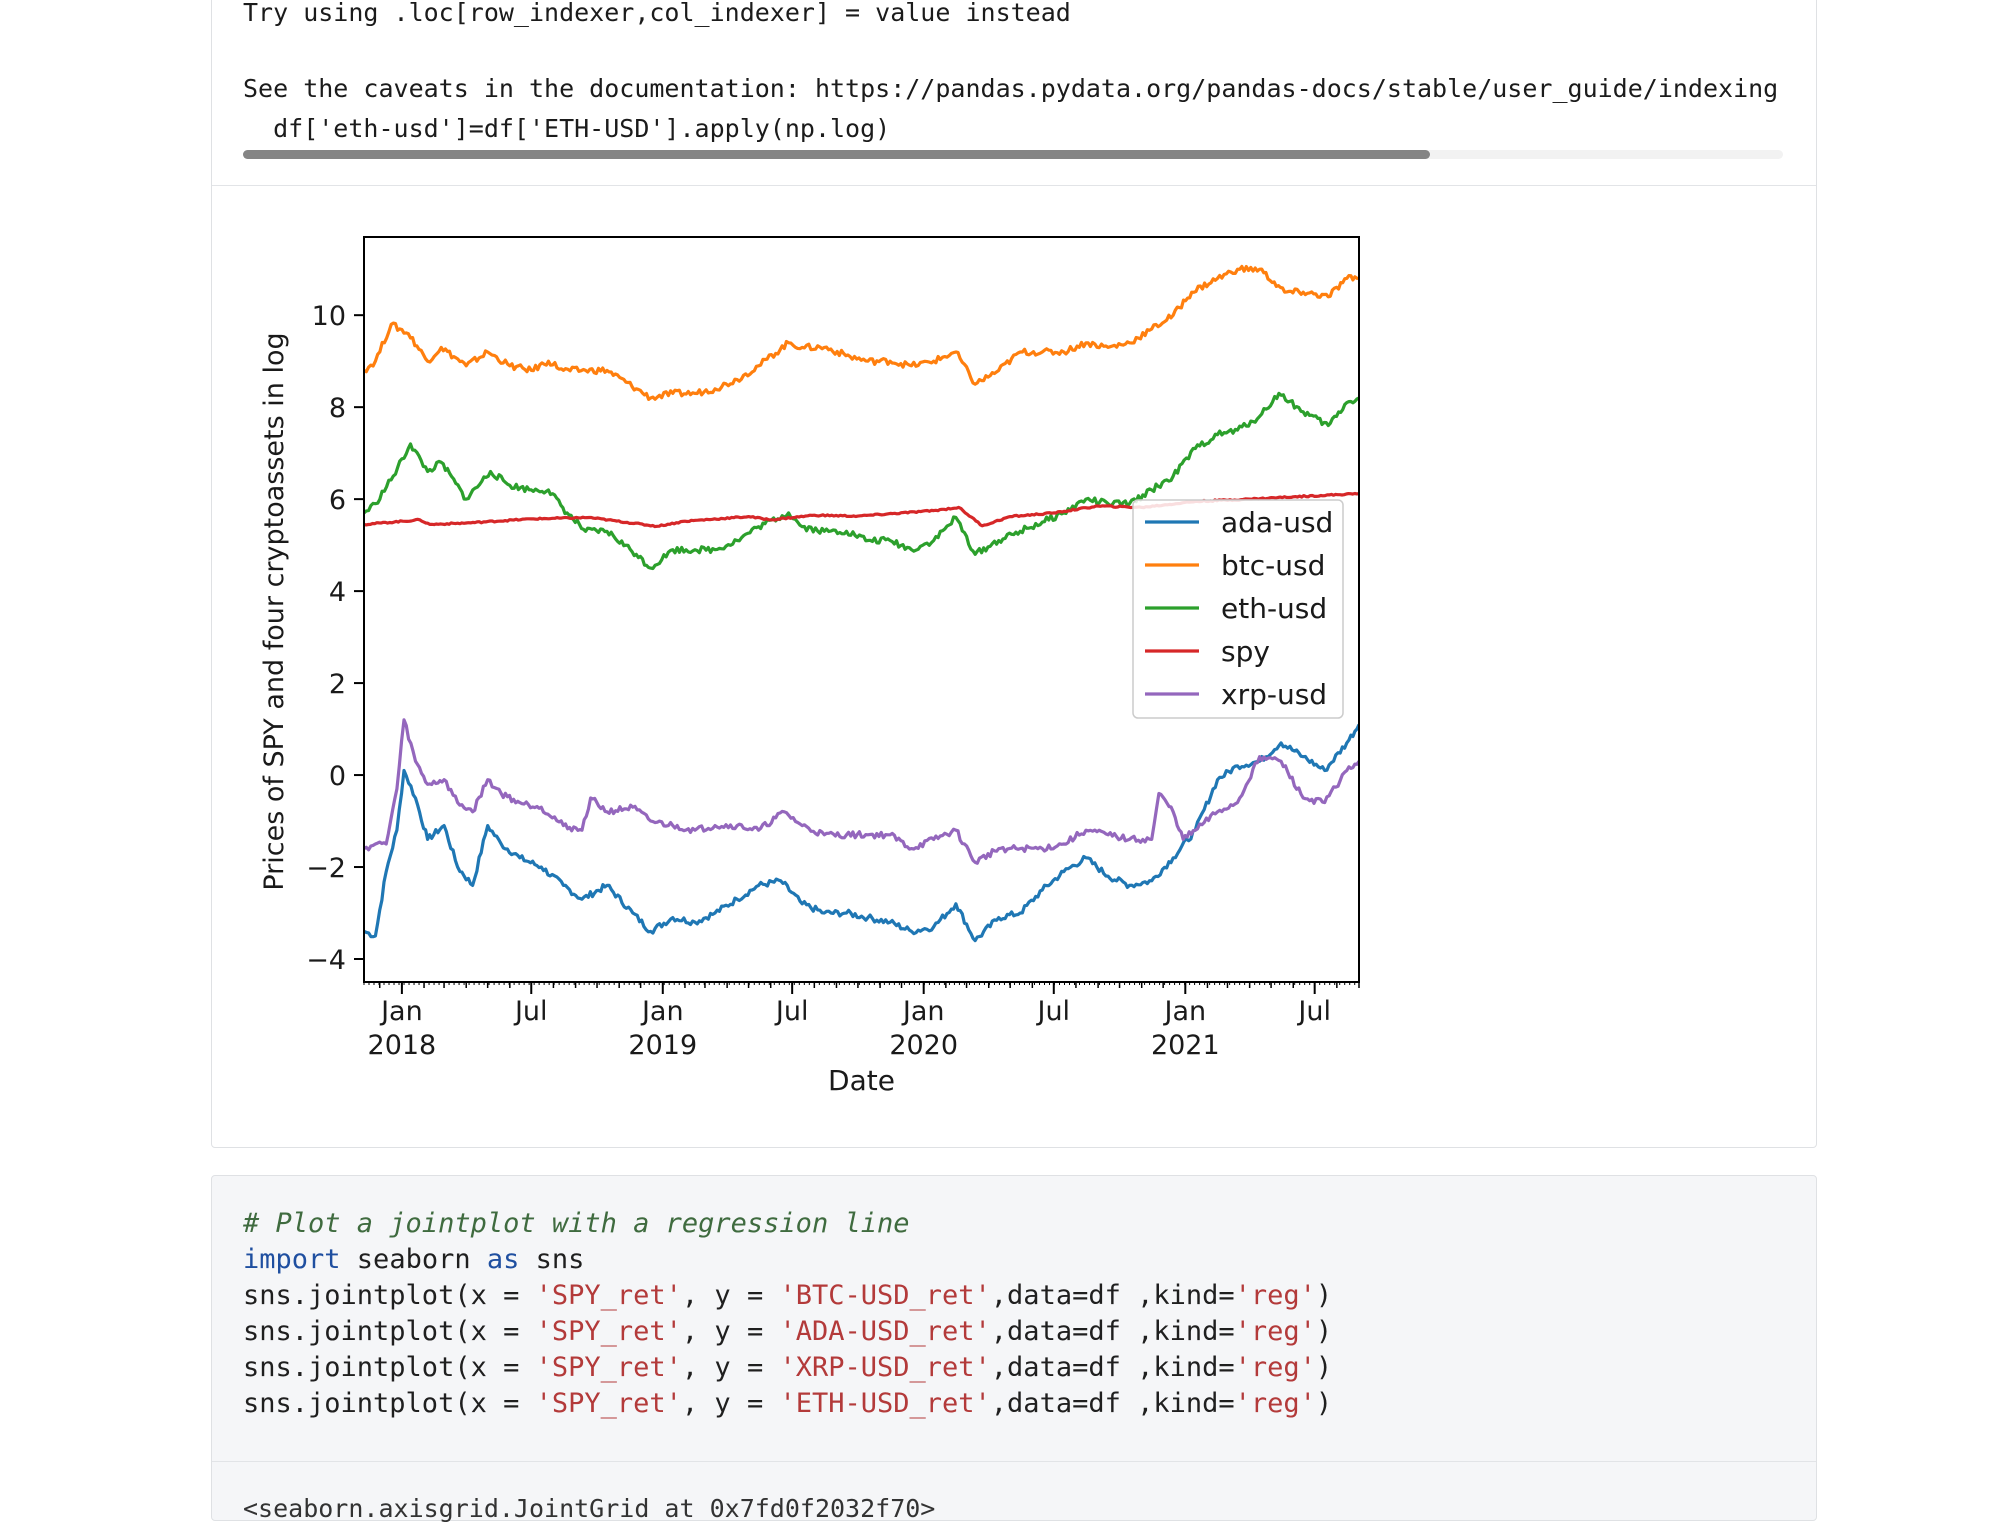  Describe the element at coordinates (1245, 651) in the screenshot. I see `legend-label: spy` at that location.